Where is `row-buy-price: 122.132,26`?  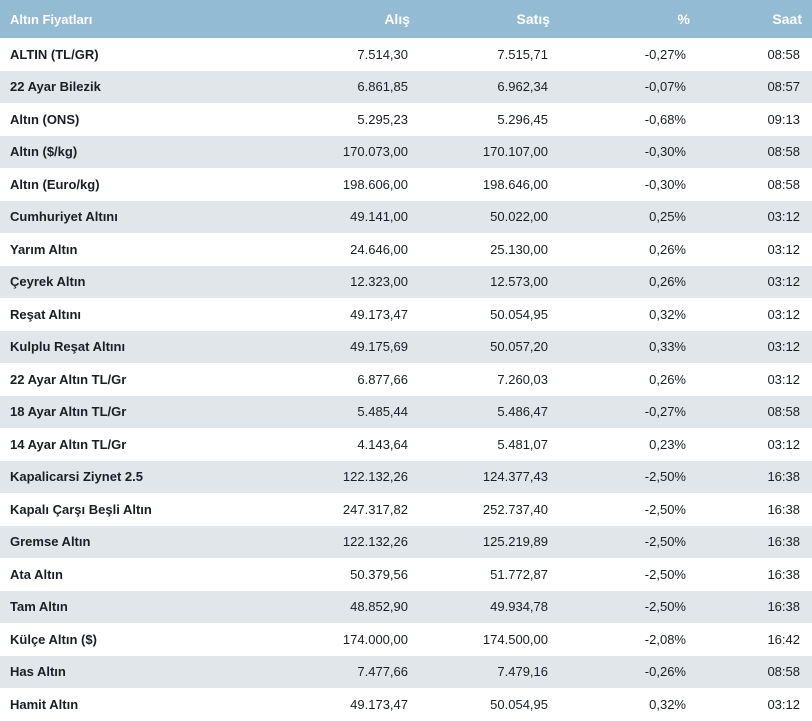
row-buy-price: 122.132,26 is located at coordinates (375, 477).